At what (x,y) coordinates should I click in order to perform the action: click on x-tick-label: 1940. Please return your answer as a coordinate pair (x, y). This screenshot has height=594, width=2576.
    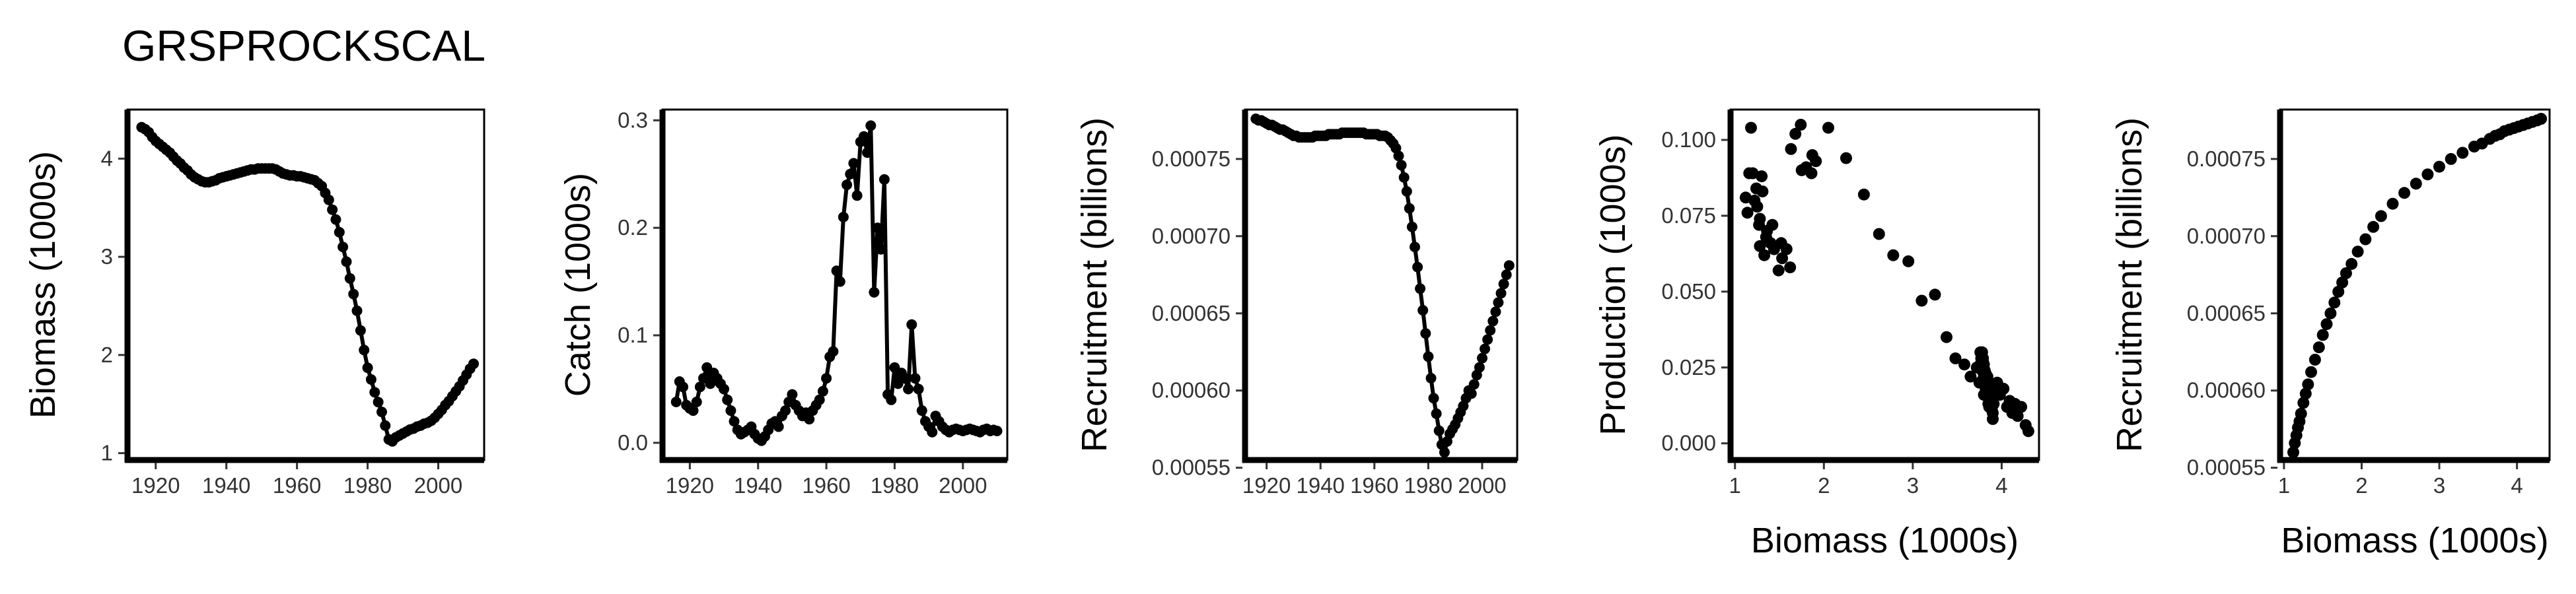
    Looking at the image, I should click on (758, 486).